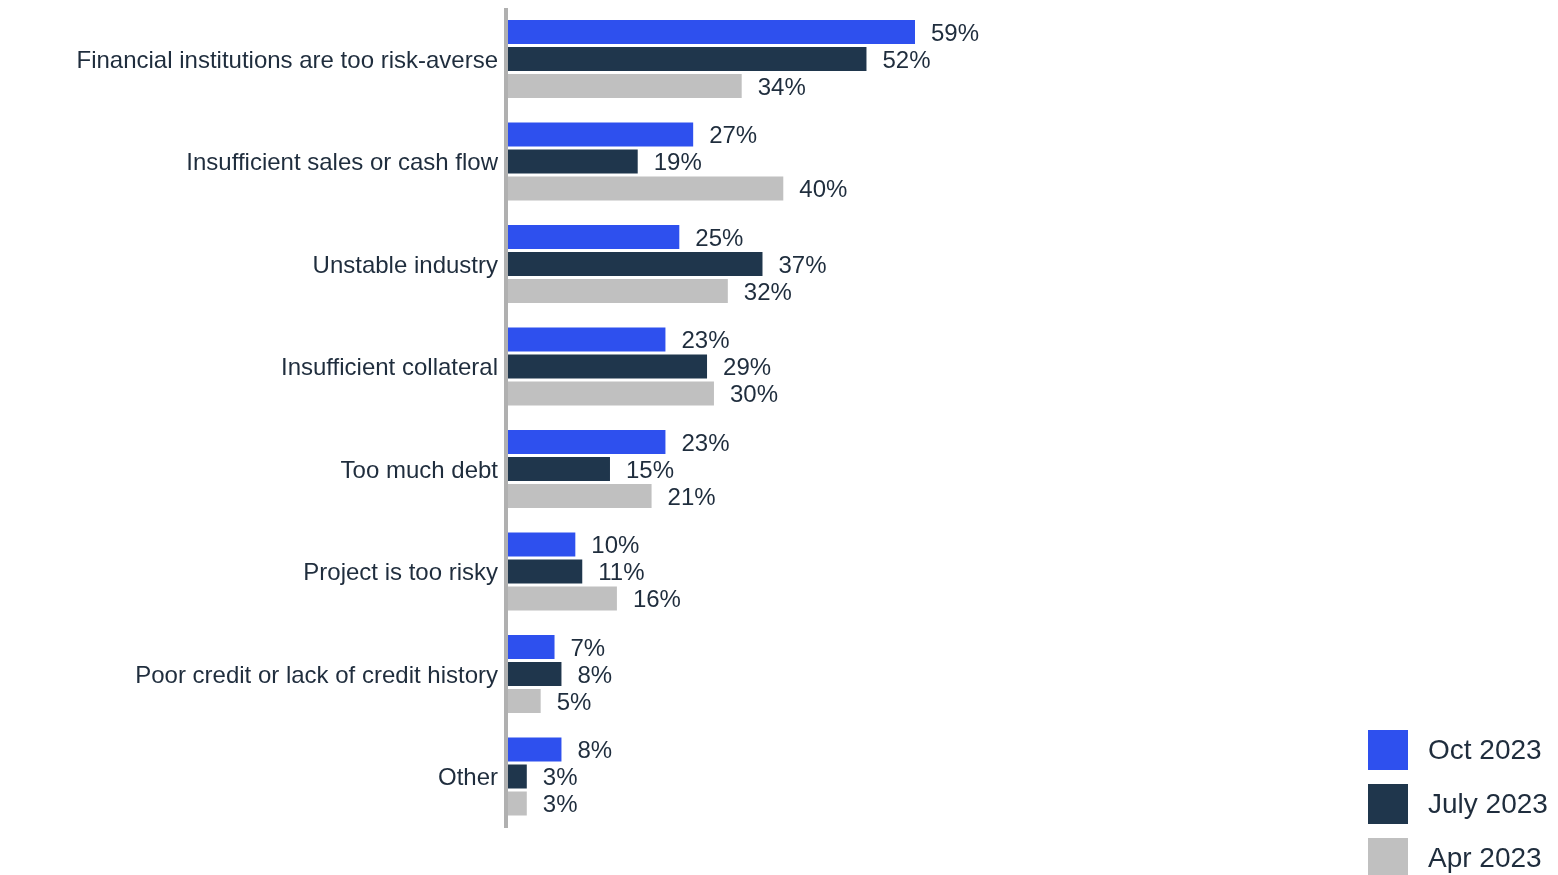  Describe the element at coordinates (342, 162) in the screenshot. I see `y-tick-label: Insufficient sales or cash flow` at that location.